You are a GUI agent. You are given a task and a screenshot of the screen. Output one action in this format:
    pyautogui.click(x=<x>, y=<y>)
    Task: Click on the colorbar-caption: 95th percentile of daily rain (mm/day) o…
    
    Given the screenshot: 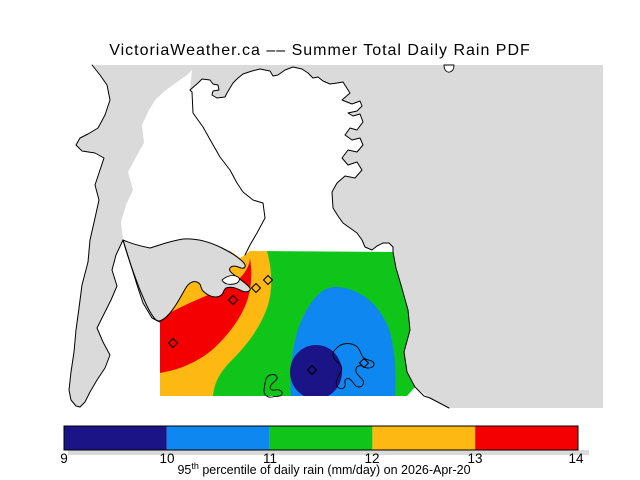 What is the action you would take?
    pyautogui.click(x=323, y=469)
    